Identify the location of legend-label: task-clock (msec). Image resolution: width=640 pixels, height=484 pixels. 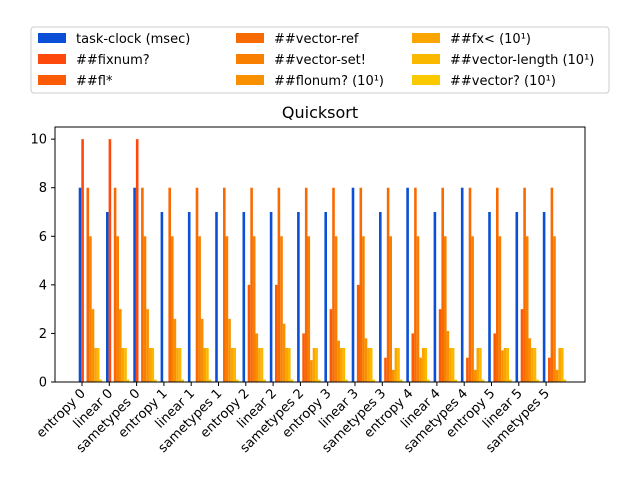
(133, 39).